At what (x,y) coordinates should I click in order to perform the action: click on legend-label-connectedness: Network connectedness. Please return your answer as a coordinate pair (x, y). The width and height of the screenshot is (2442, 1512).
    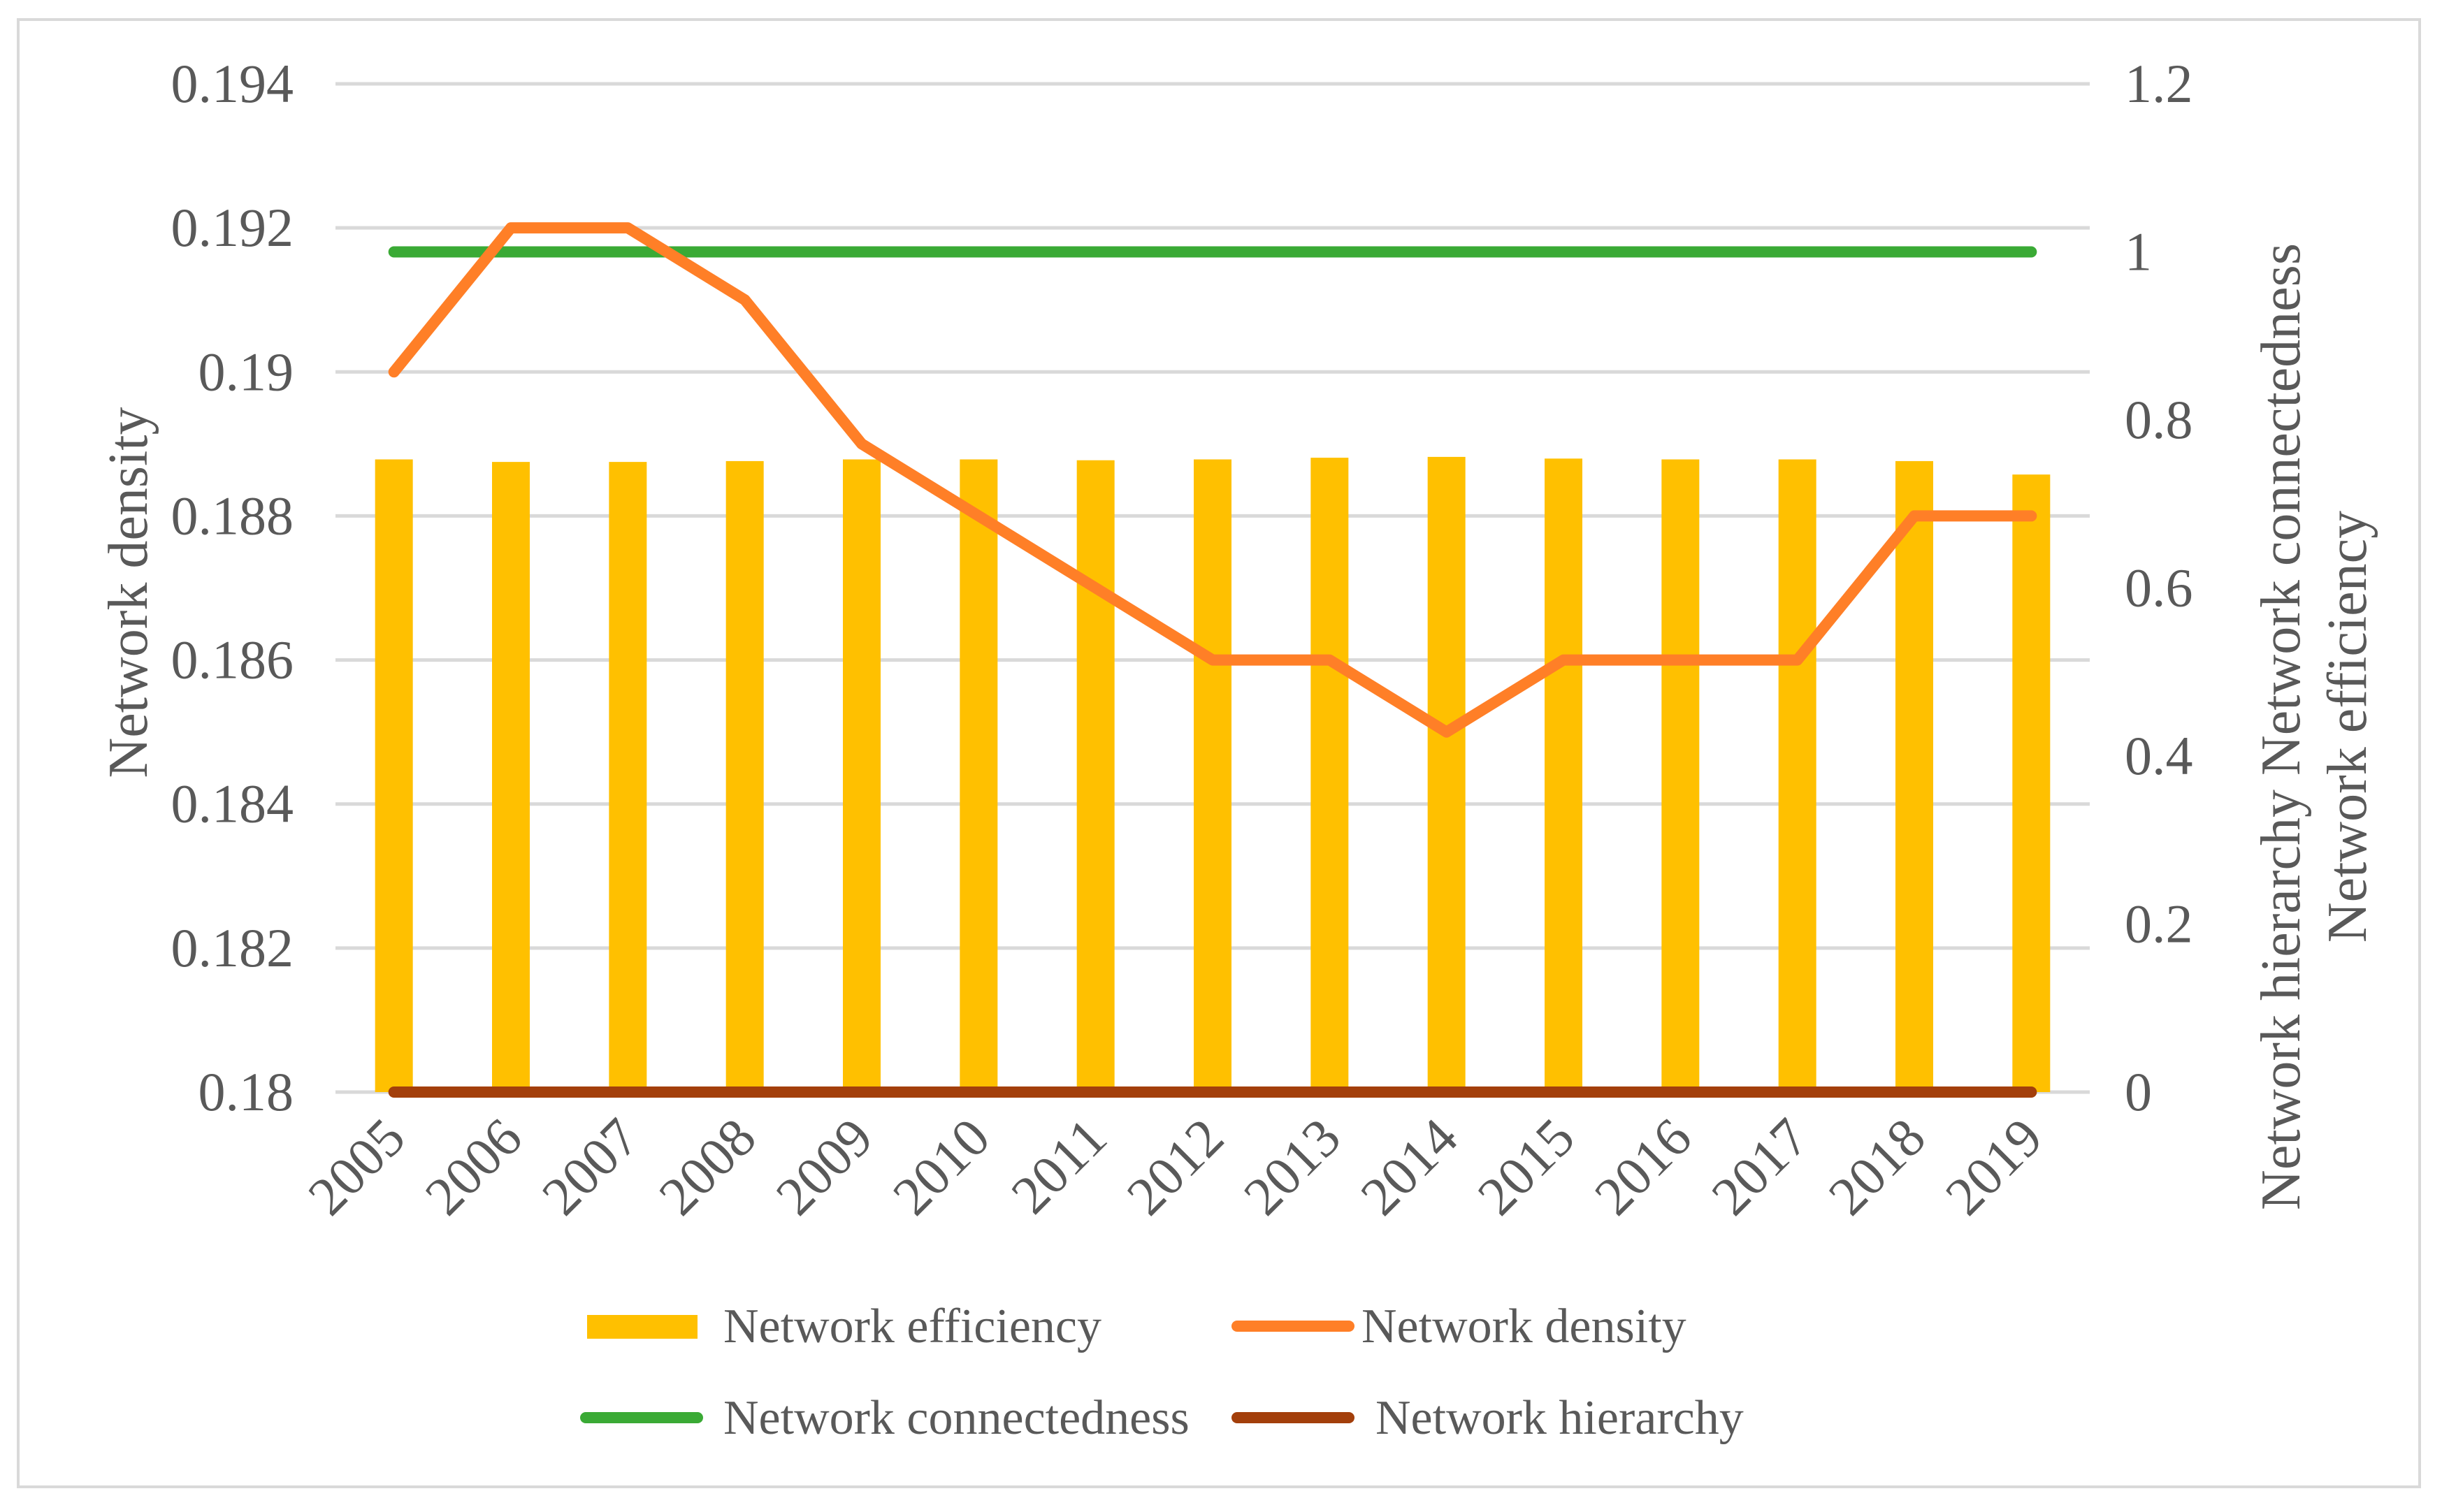
    Looking at the image, I should click on (956, 1418).